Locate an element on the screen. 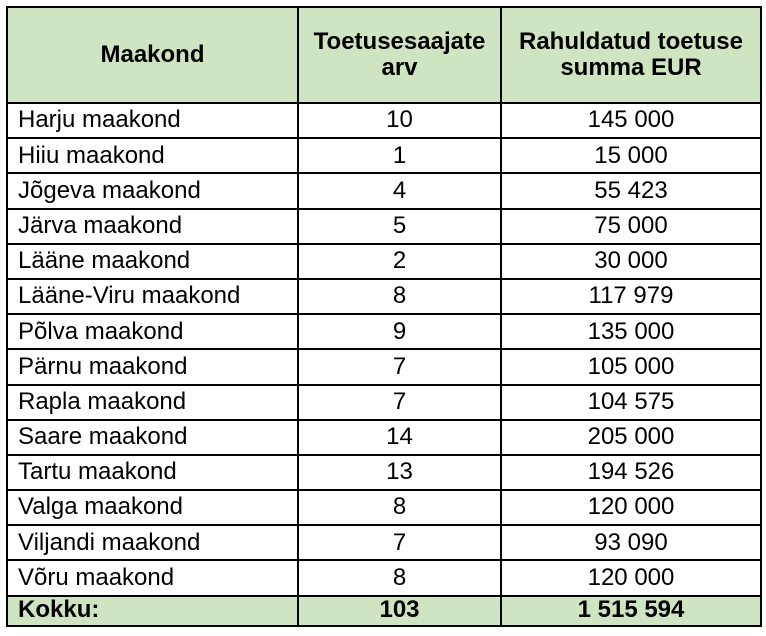 Image resolution: width=766 pixels, height=636 pixels. amount-cell: 30 000 is located at coordinates (631, 261).